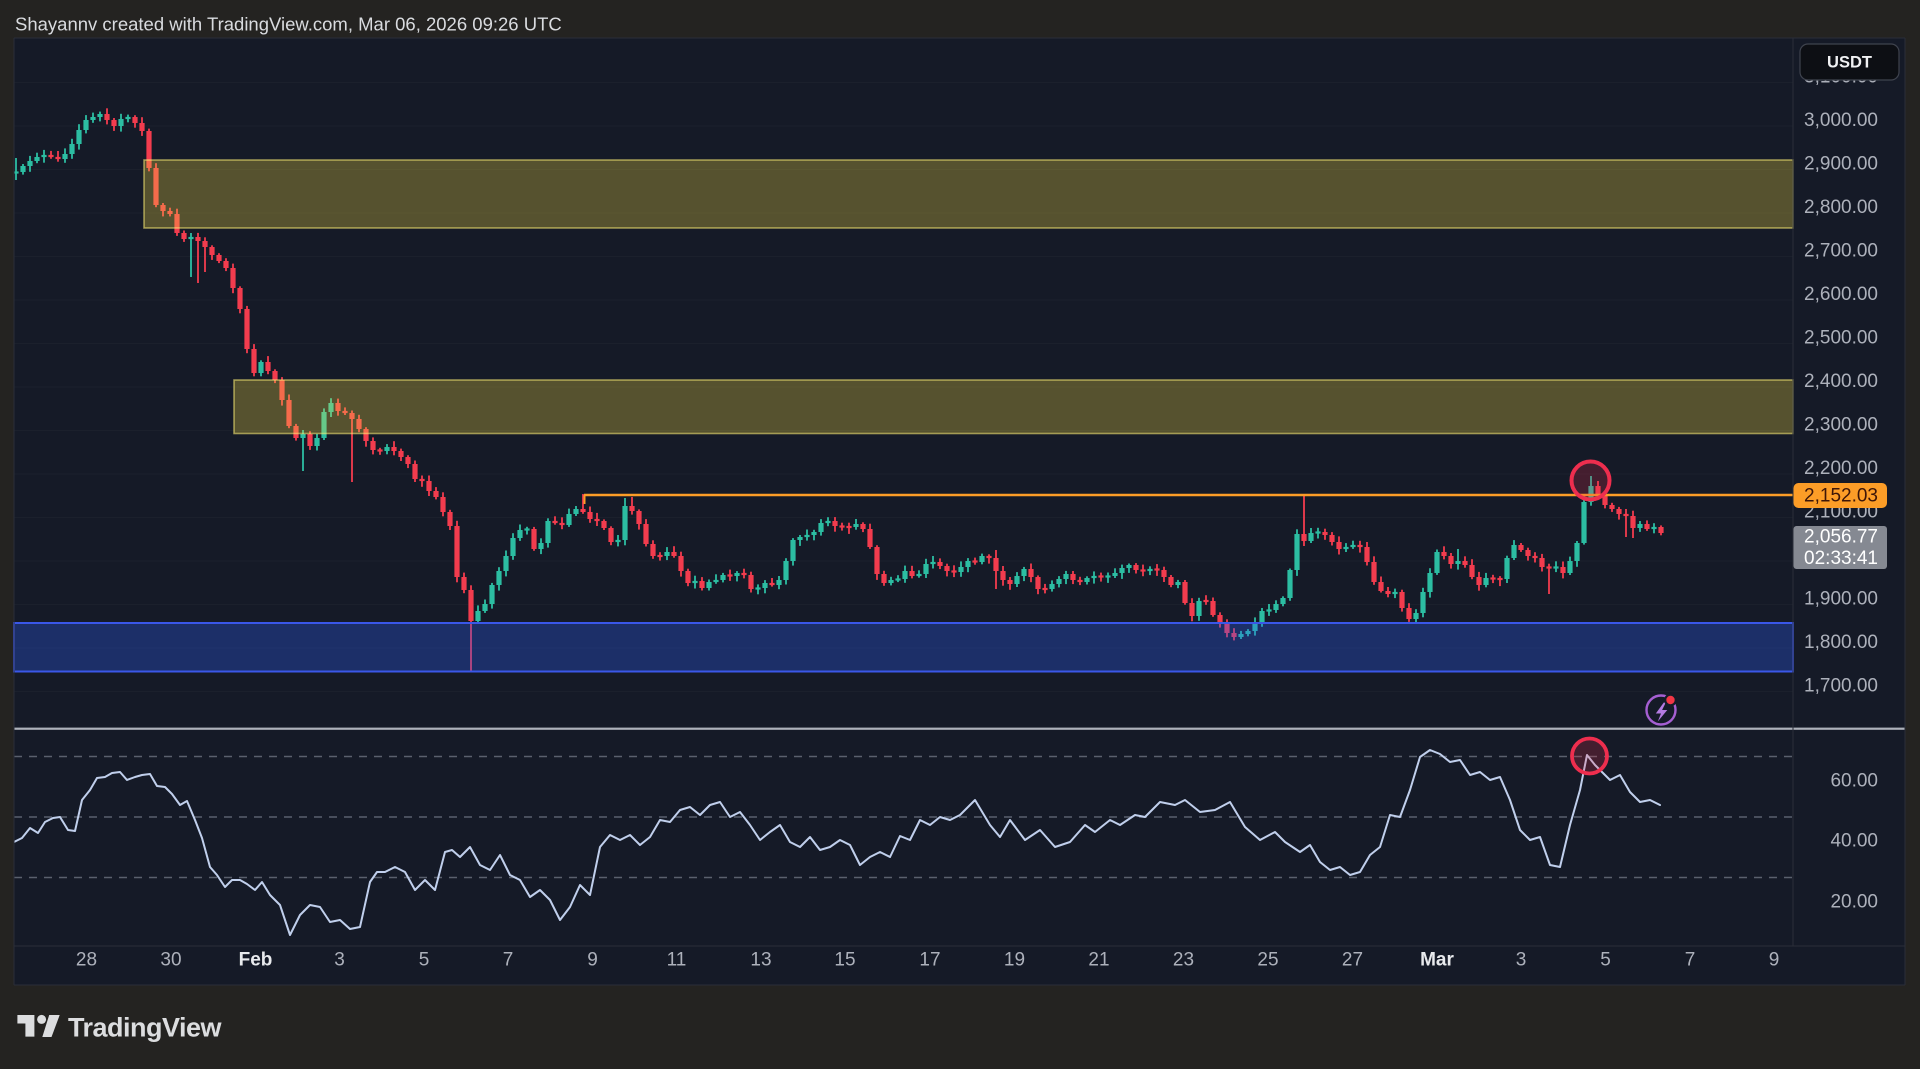 The image size is (1920, 1069). Describe the element at coordinates (1352, 960) in the screenshot. I see `svg-text: 27` at that location.